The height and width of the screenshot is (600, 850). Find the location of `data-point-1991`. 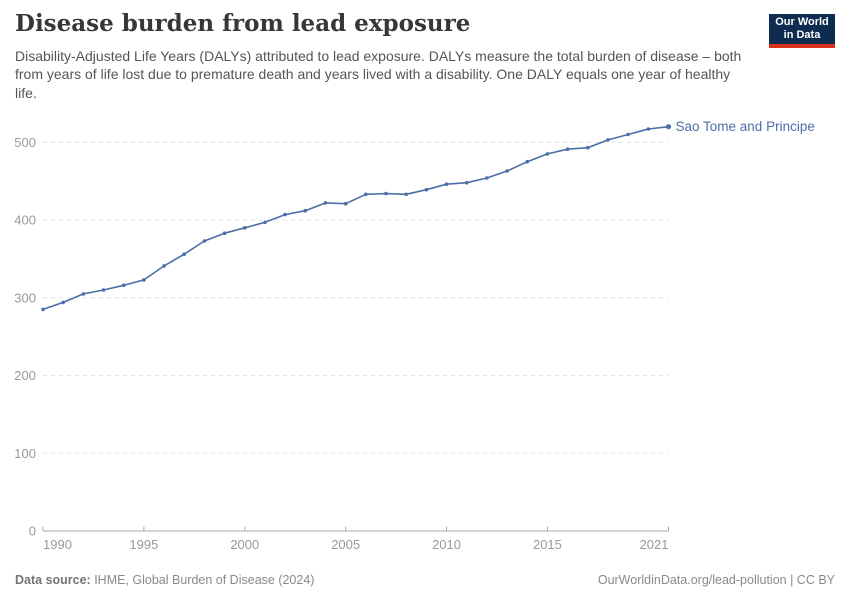

data-point-1991 is located at coordinates (63, 302).